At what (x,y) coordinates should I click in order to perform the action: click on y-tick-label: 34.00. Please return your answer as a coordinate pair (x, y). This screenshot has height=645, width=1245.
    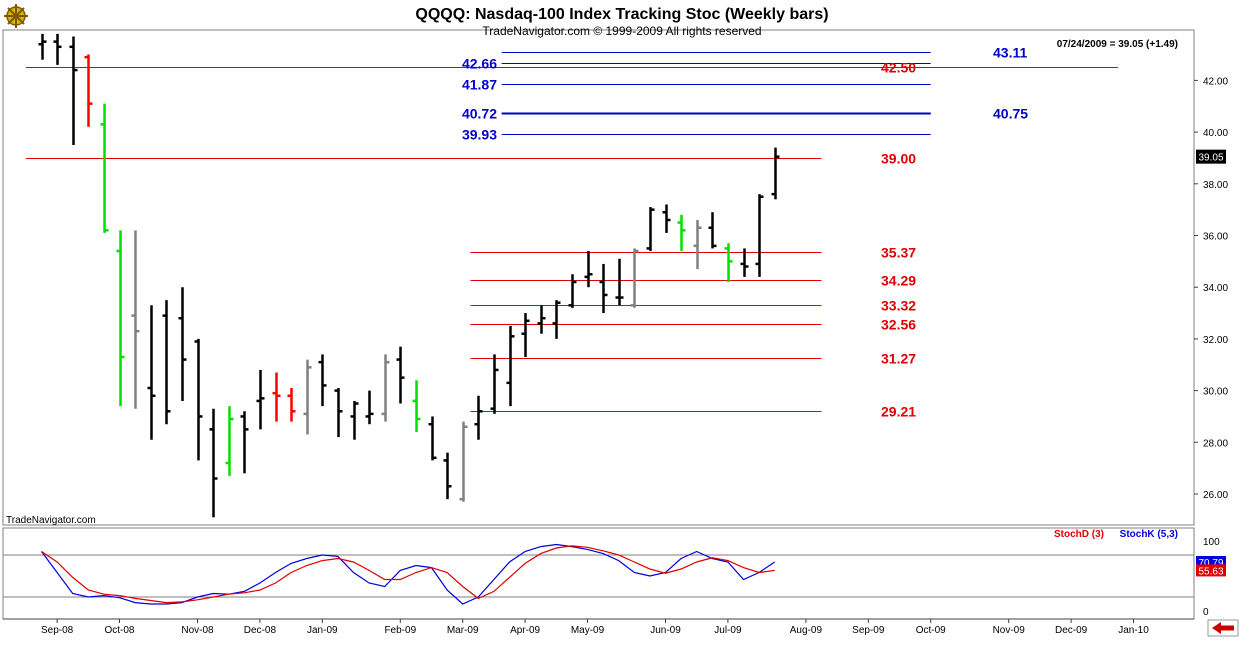
    Looking at the image, I should click on (1215, 288).